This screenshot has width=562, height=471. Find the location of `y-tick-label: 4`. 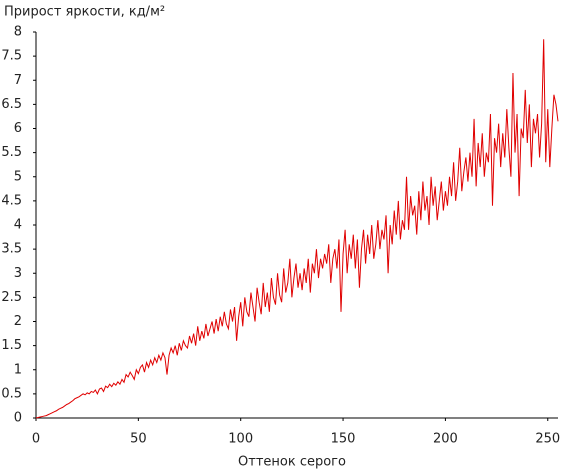

y-tick-label: 4 is located at coordinates (18, 225).